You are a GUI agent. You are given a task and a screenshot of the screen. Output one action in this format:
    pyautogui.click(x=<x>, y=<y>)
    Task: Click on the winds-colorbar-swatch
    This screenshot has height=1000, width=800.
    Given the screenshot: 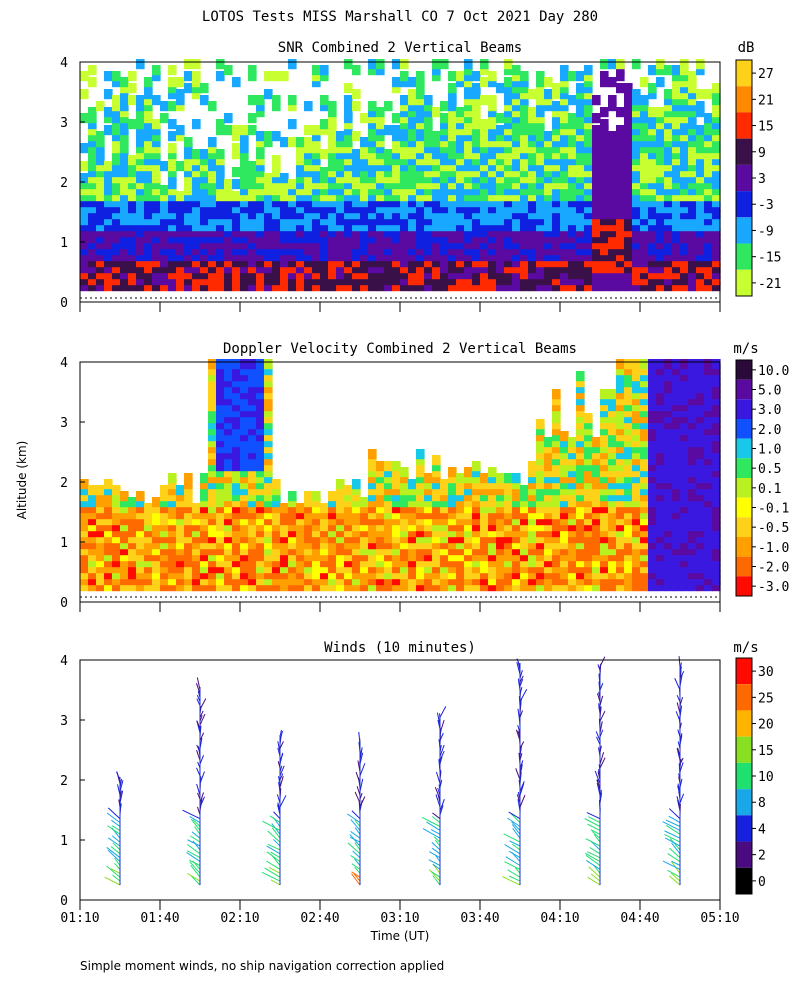 What is the action you would take?
    pyautogui.click(x=744, y=854)
    